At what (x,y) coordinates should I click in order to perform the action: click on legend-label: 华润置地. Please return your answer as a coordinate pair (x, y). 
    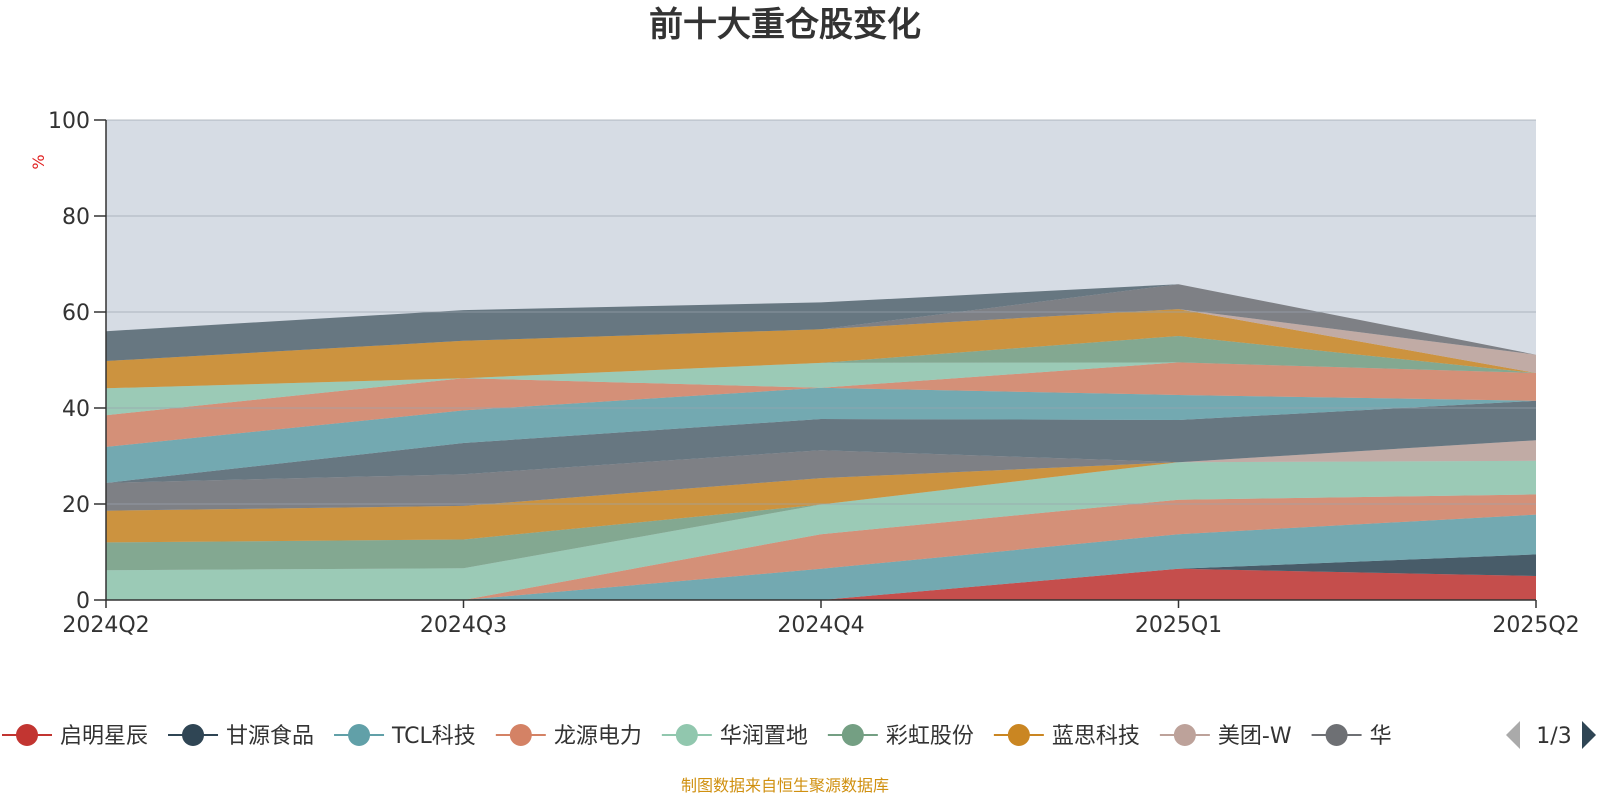
    Looking at the image, I should click on (764, 736).